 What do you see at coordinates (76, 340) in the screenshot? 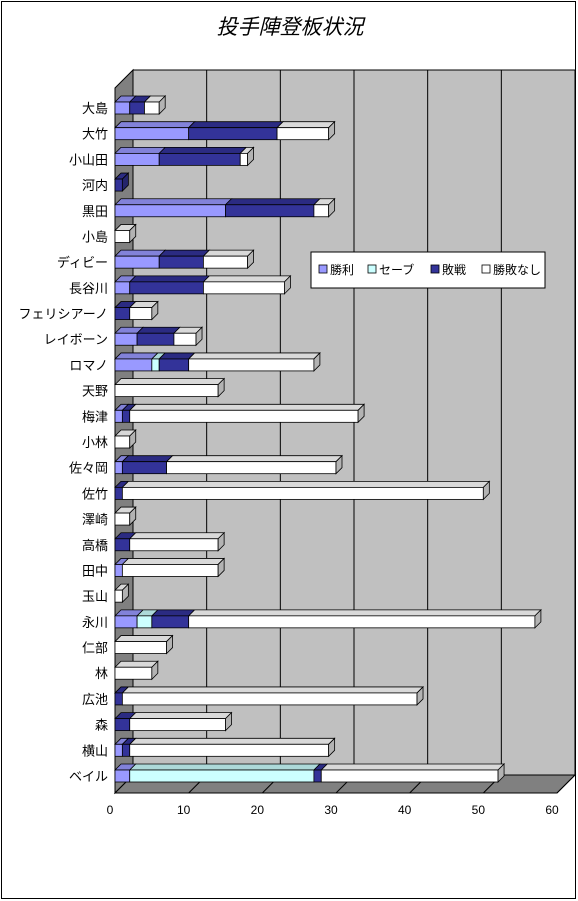
I see `category-label: レイボーン` at bounding box center [76, 340].